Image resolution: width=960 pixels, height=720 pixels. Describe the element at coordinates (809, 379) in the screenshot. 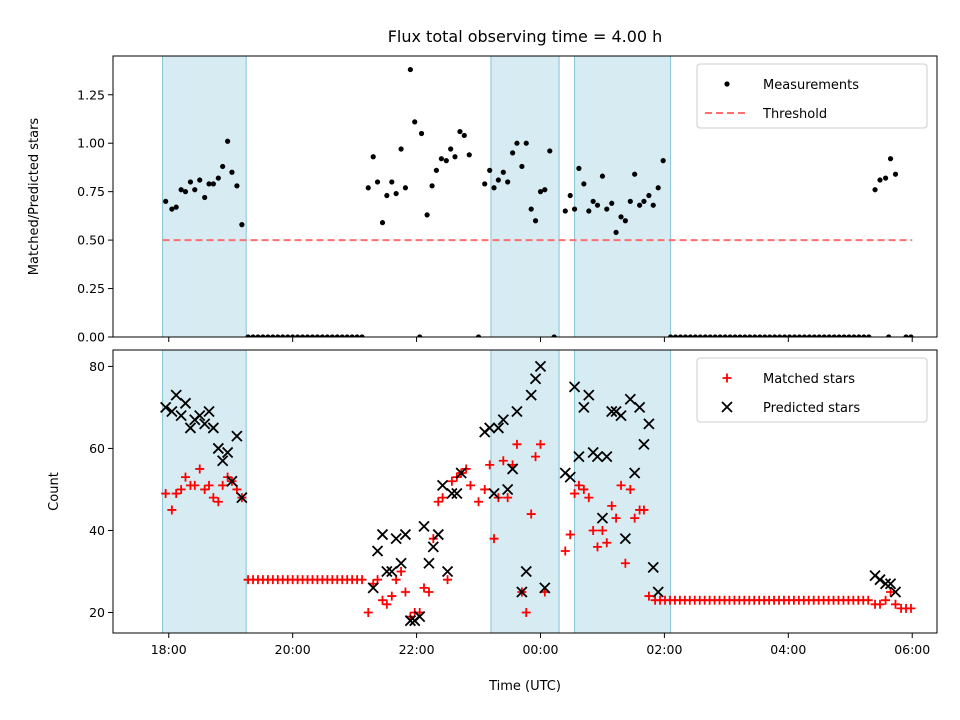

I see `legend-label: Matched stars` at that location.